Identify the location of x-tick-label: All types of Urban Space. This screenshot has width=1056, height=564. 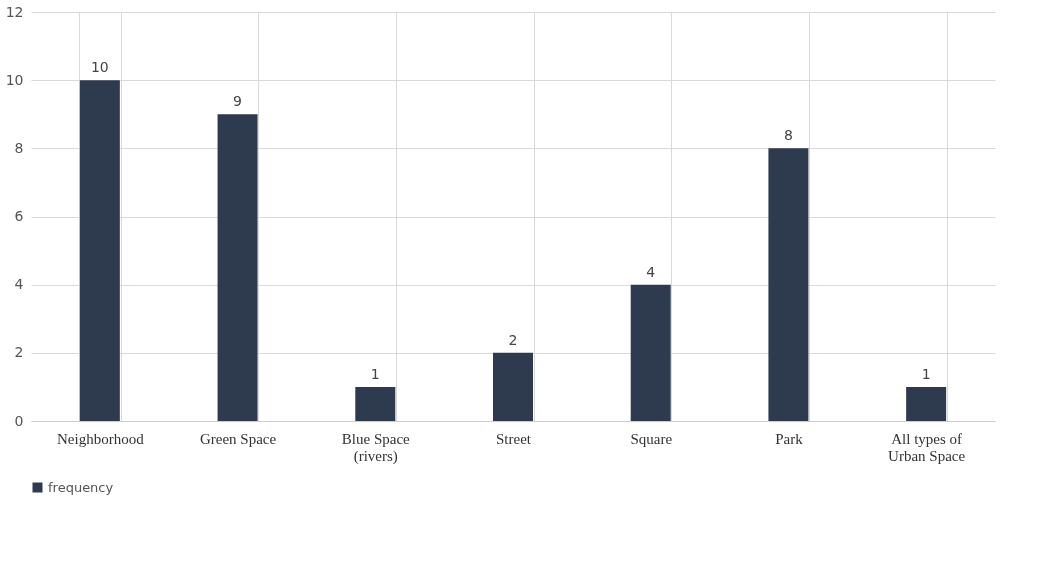
(927, 447).